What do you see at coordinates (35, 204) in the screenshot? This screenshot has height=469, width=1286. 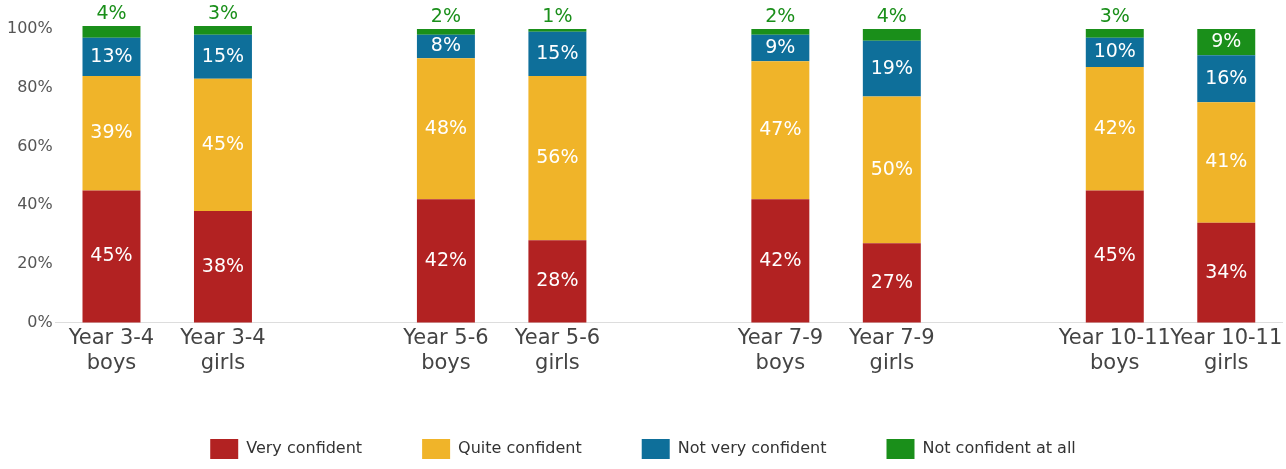 I see `y-tick-label: 40%` at bounding box center [35, 204].